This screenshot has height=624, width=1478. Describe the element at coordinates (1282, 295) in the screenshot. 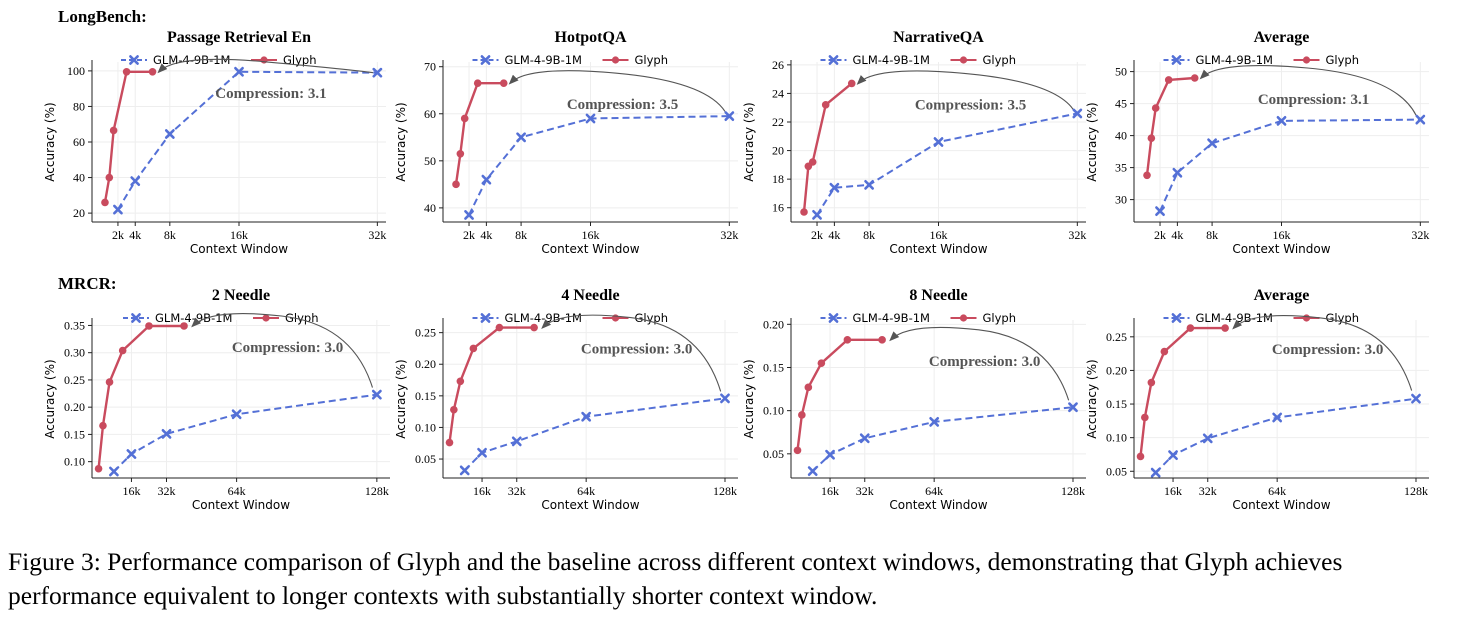

I see `panel-title: Average` at that location.